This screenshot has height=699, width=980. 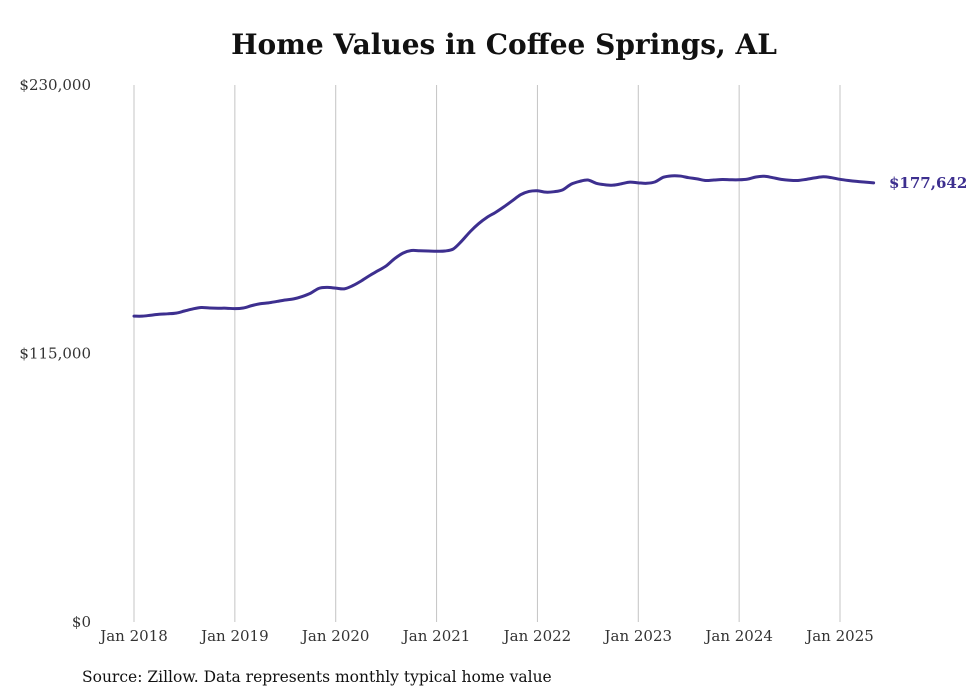 What do you see at coordinates (638, 636) in the screenshot?
I see `x-tick-label: Jan 2023` at bounding box center [638, 636].